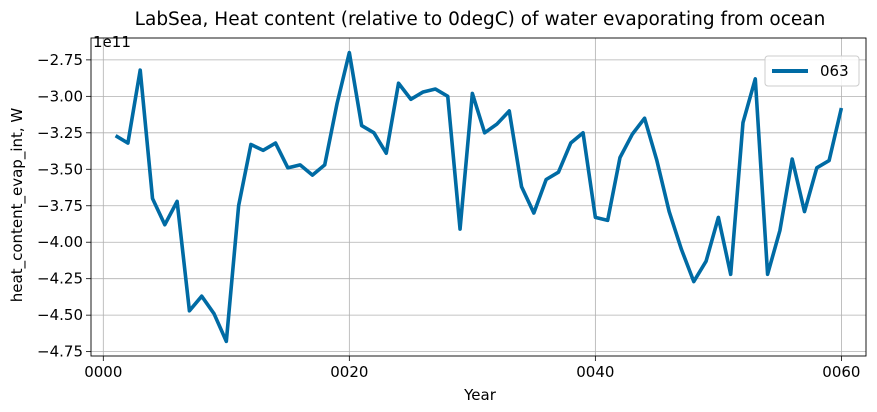 The height and width of the screenshot is (412, 877). Describe the element at coordinates (349, 372) in the screenshot. I see `x-tick-label: 0020` at that location.